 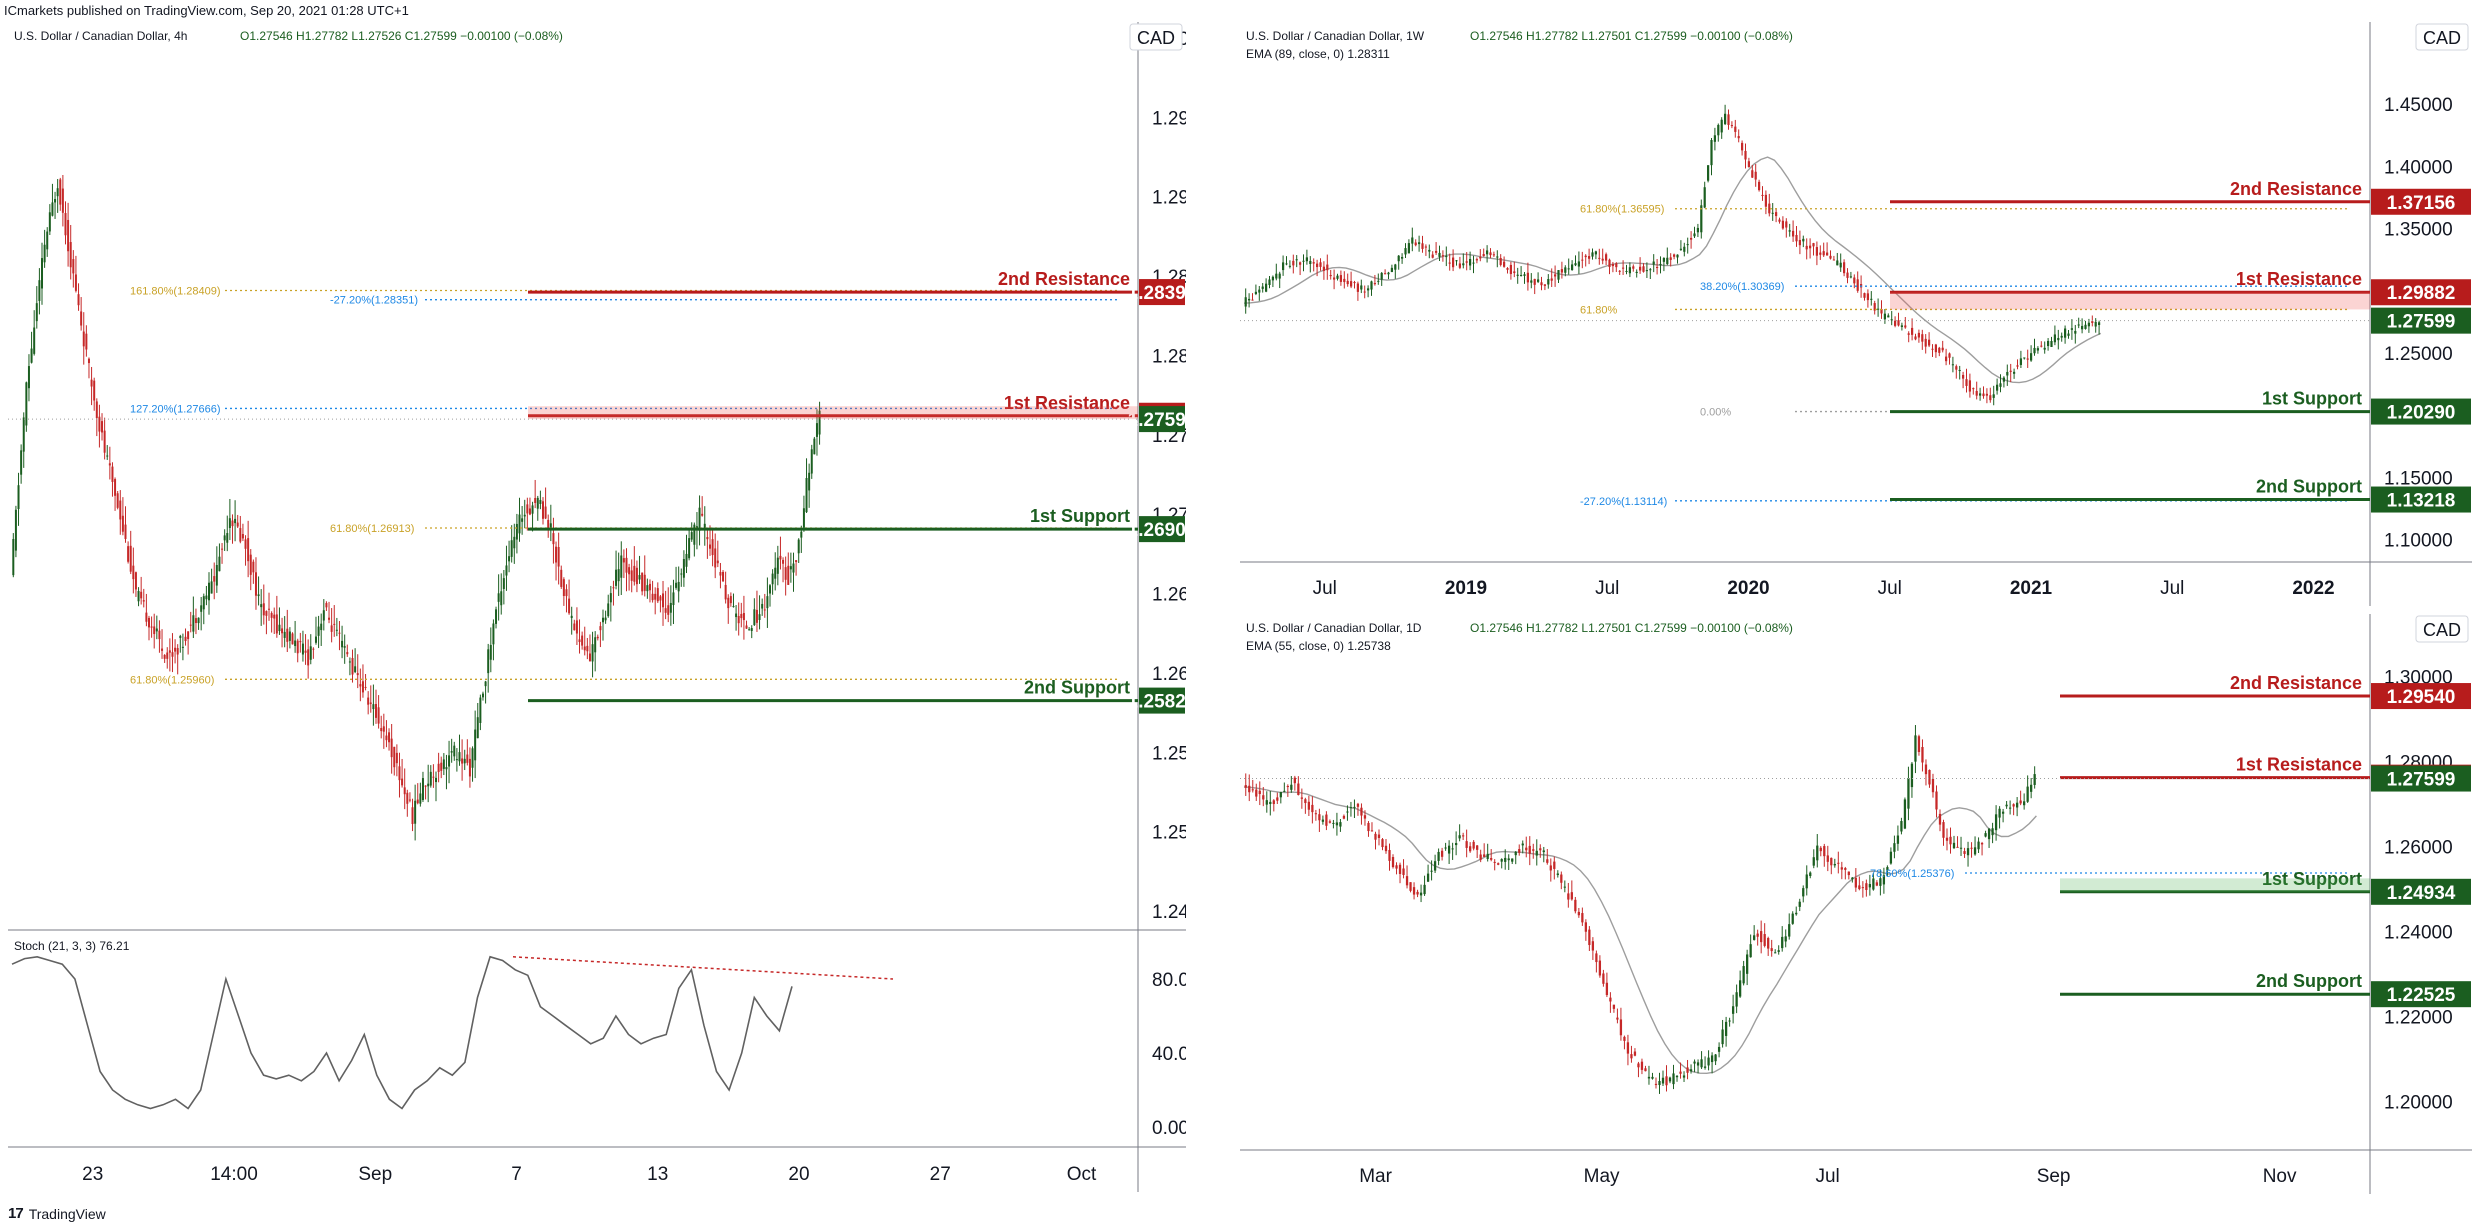 What do you see at coordinates (1912, 874) in the screenshot?
I see `fib-level-label: 78.60%(1.25376)` at bounding box center [1912, 874].